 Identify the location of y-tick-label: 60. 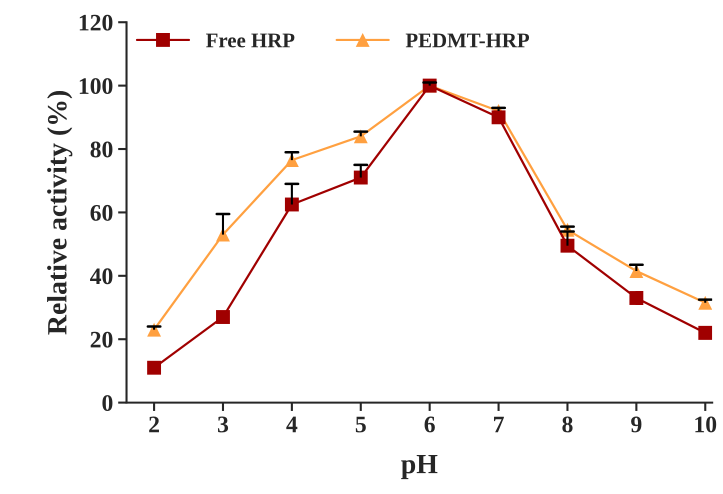
(101, 212).